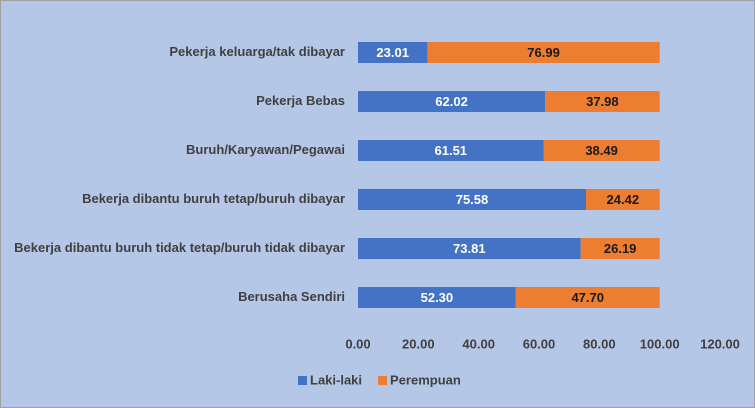  What do you see at coordinates (720, 343) in the screenshot?
I see `x-tick-label: 120.00` at bounding box center [720, 343].